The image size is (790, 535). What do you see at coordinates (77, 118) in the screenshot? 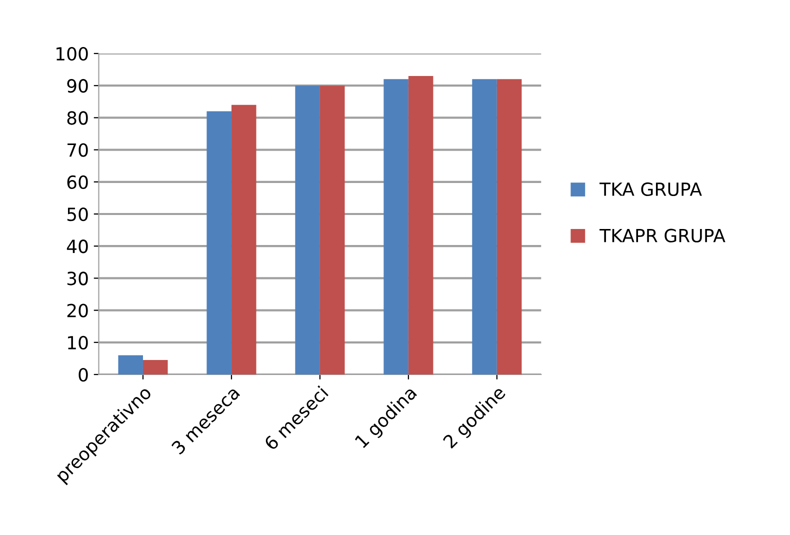
I see `y-tick-label: 80` at bounding box center [77, 118].